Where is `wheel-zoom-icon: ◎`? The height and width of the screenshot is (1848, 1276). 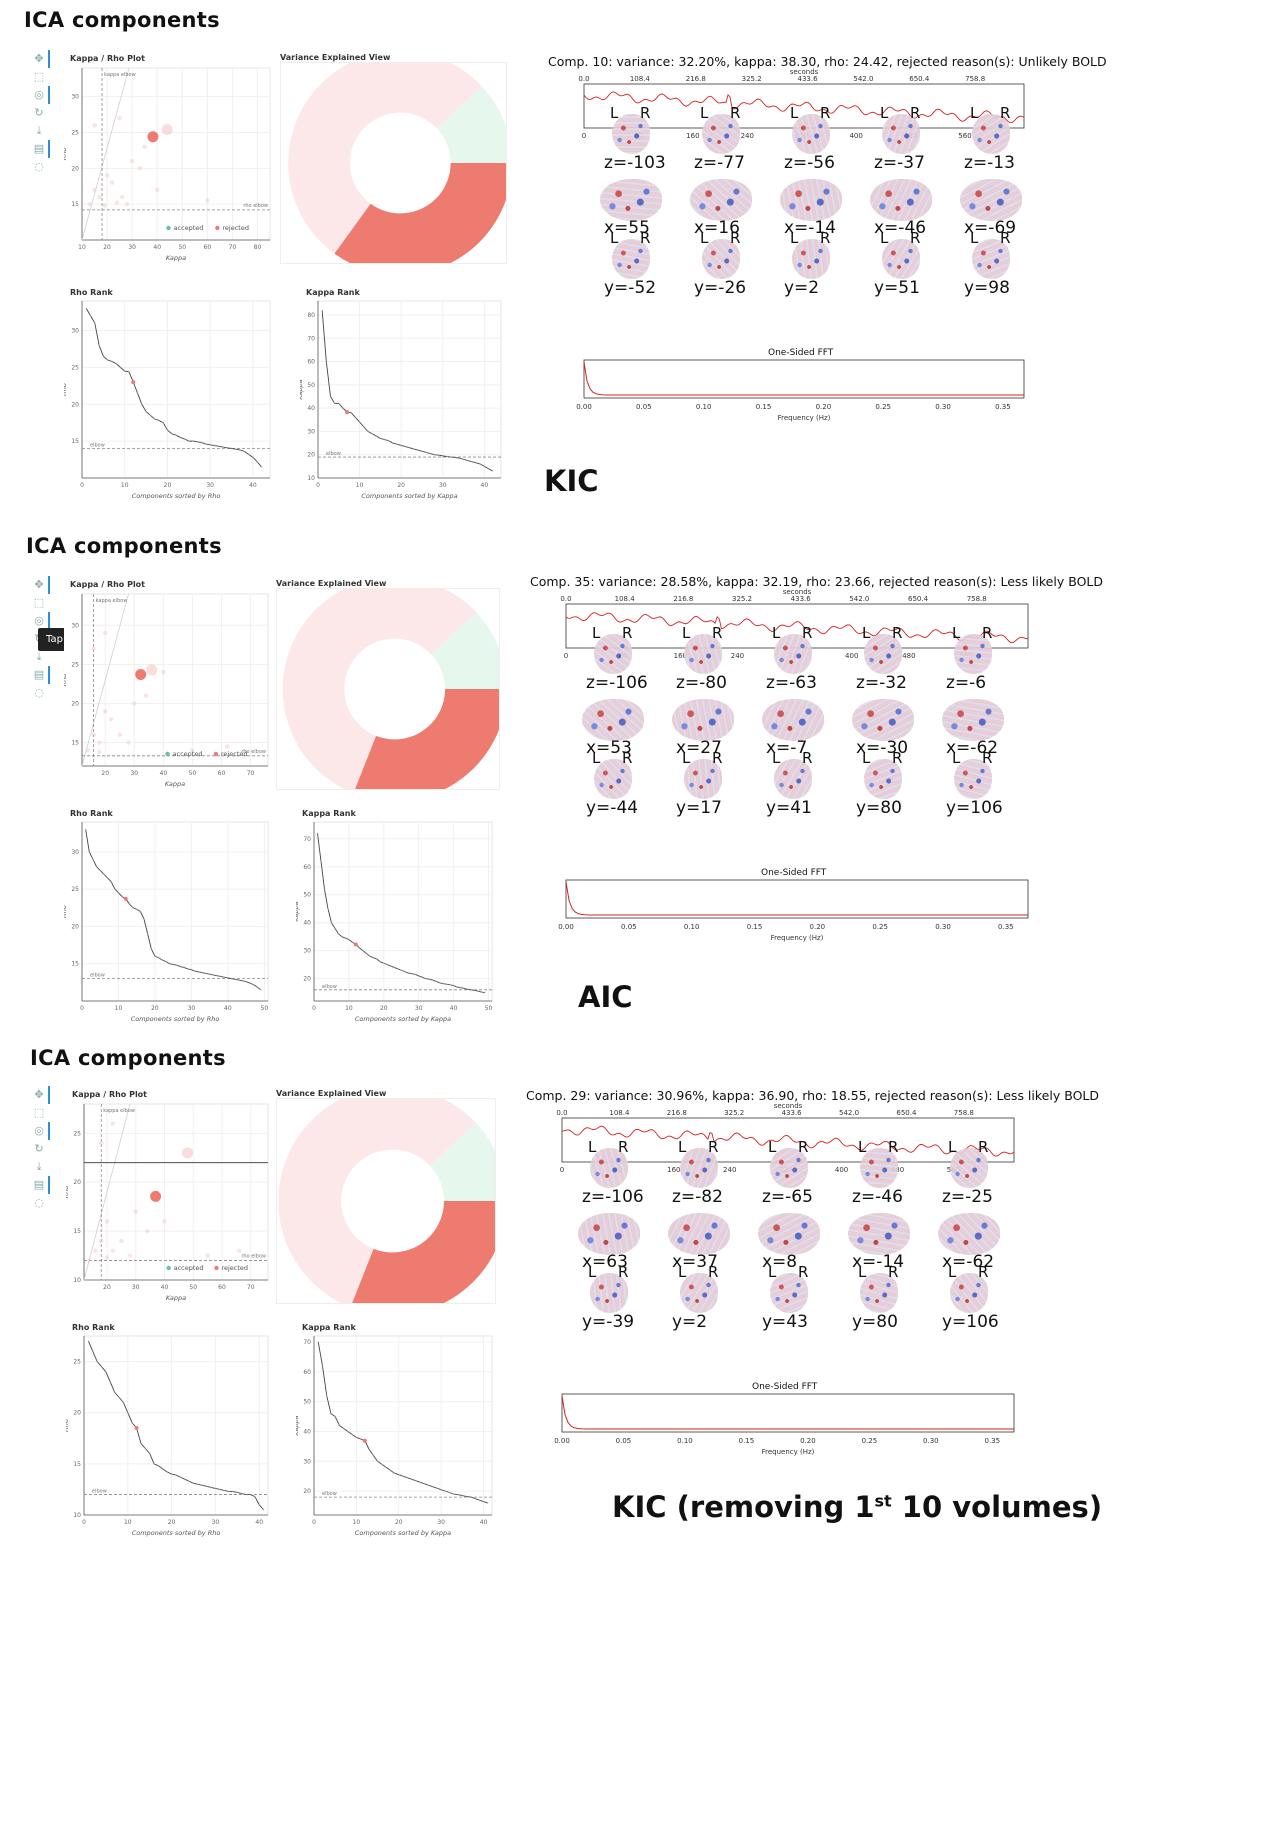 wheel-zoom-icon: ◎ is located at coordinates (39, 1130).